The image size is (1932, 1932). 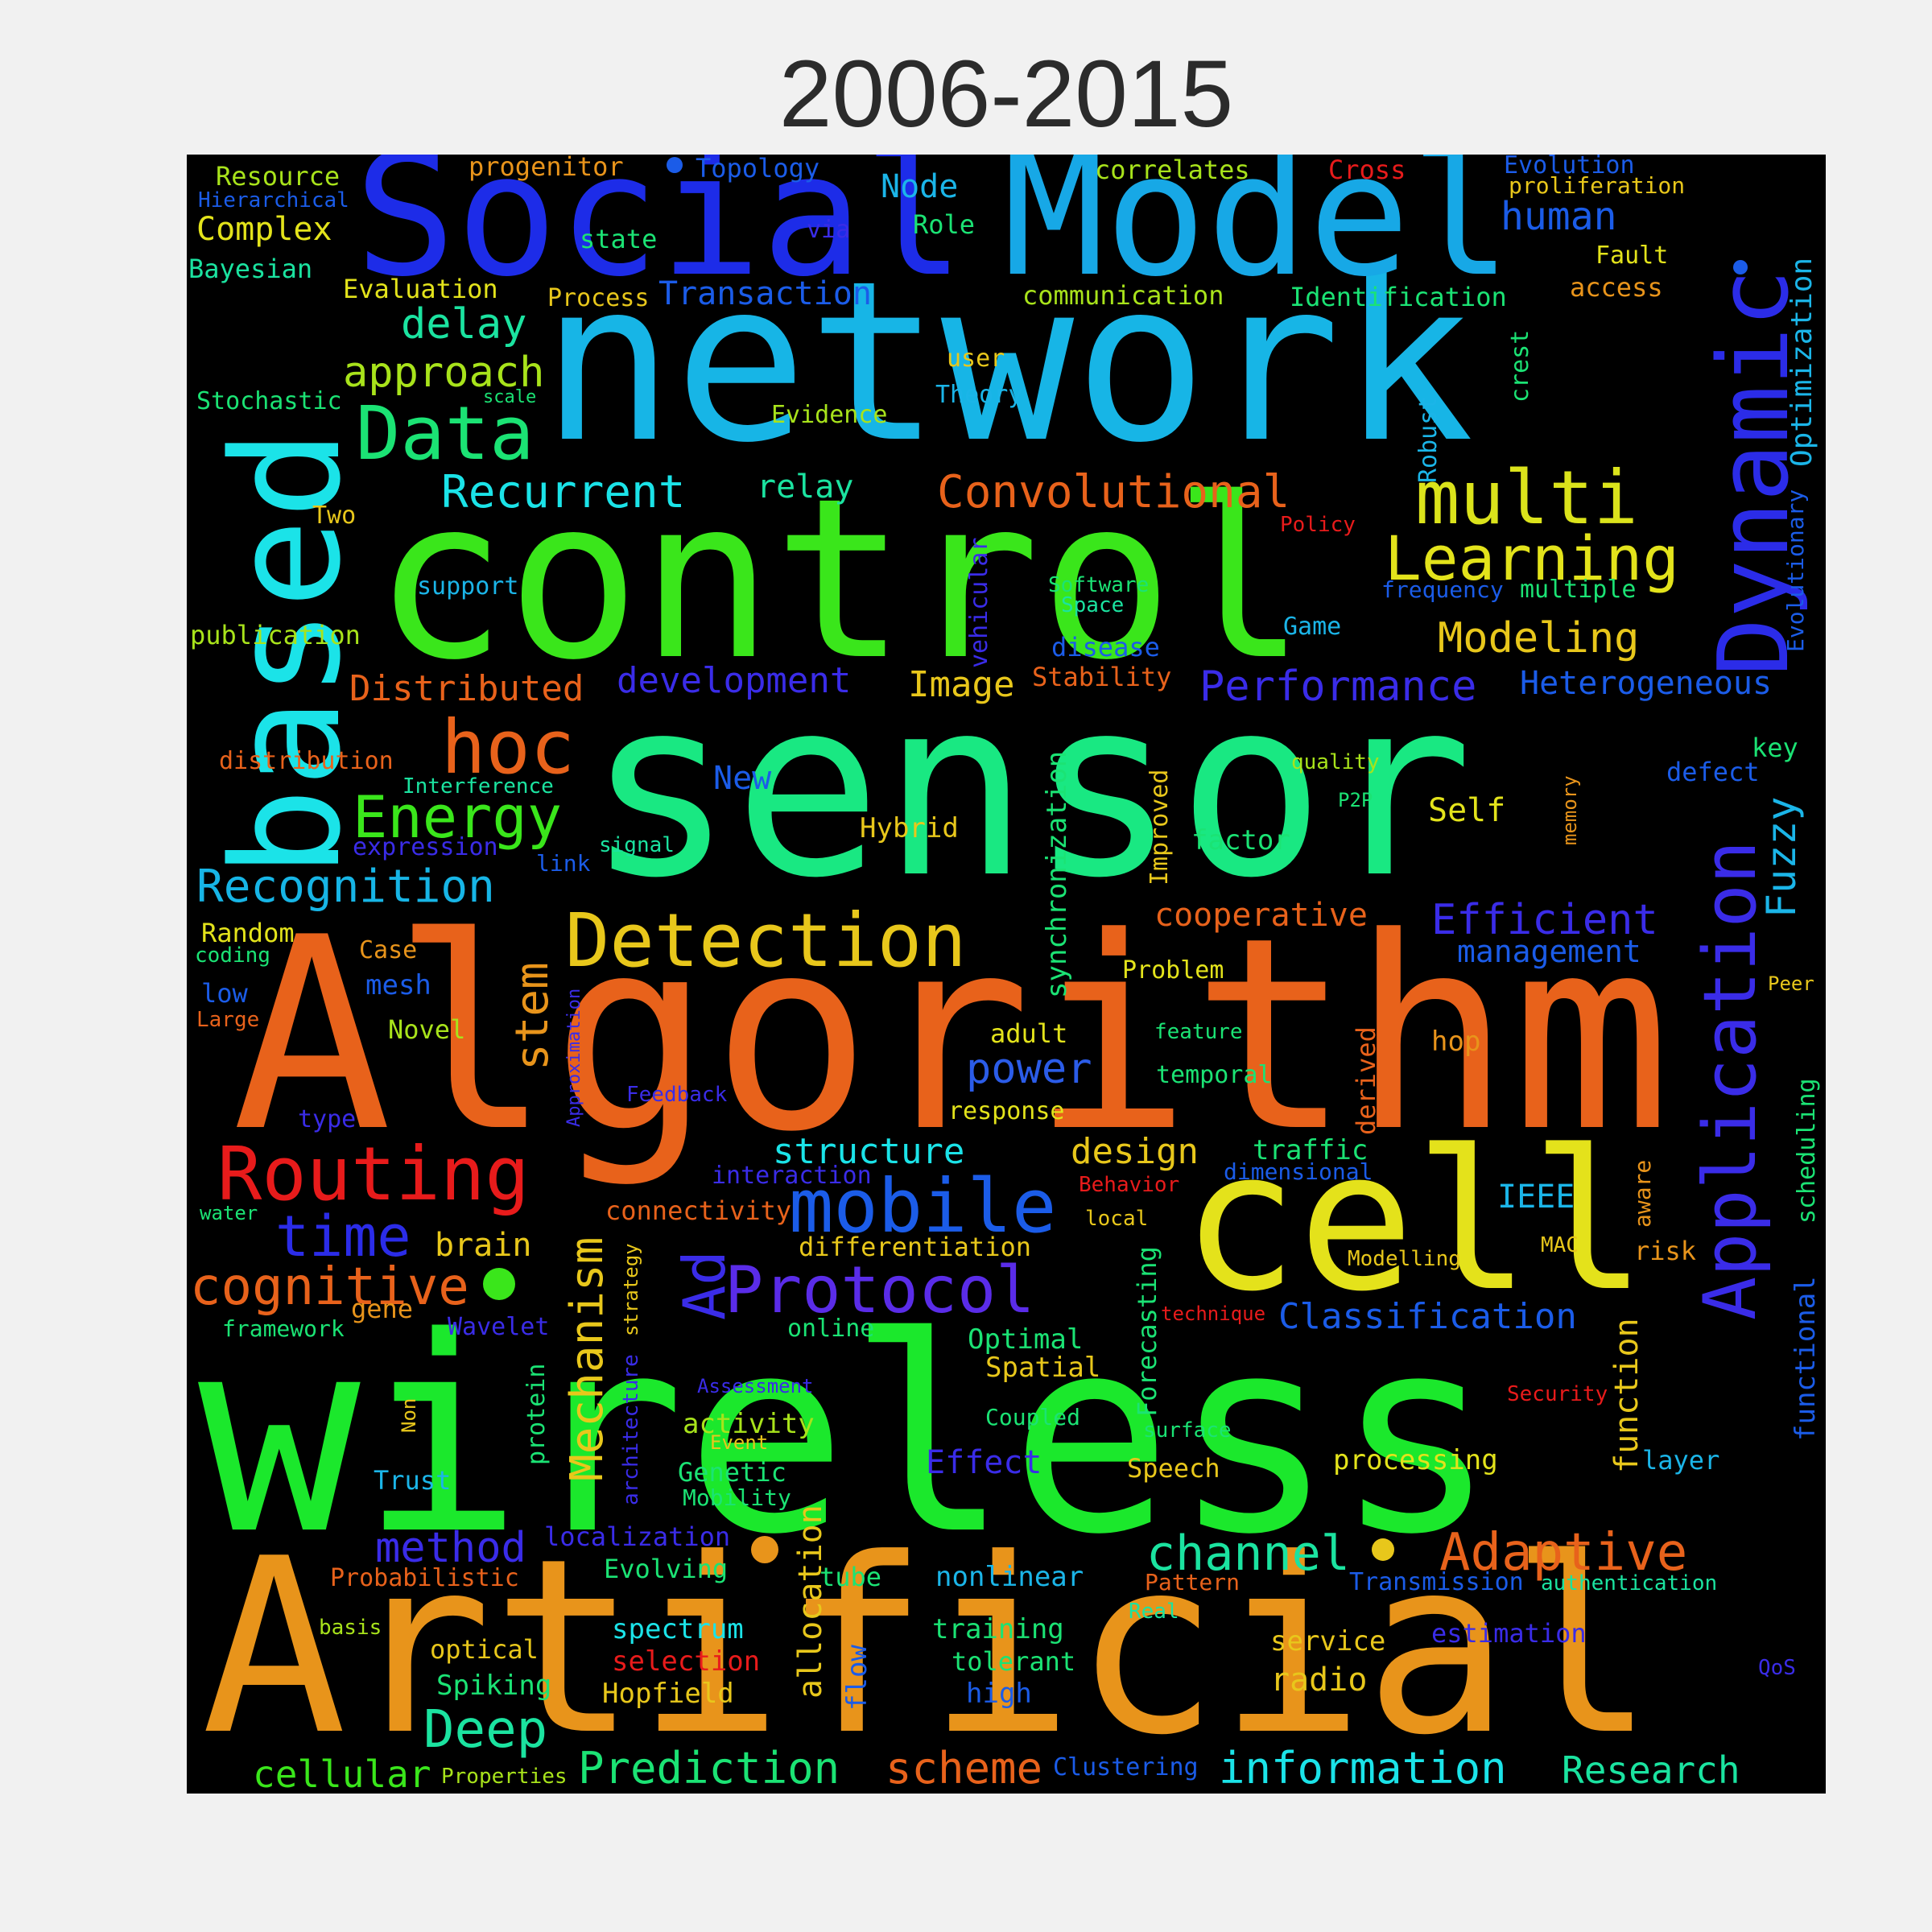 What do you see at coordinates (1042, 1368) in the screenshot?
I see `cloud-word-spatial: Spatial` at bounding box center [1042, 1368].